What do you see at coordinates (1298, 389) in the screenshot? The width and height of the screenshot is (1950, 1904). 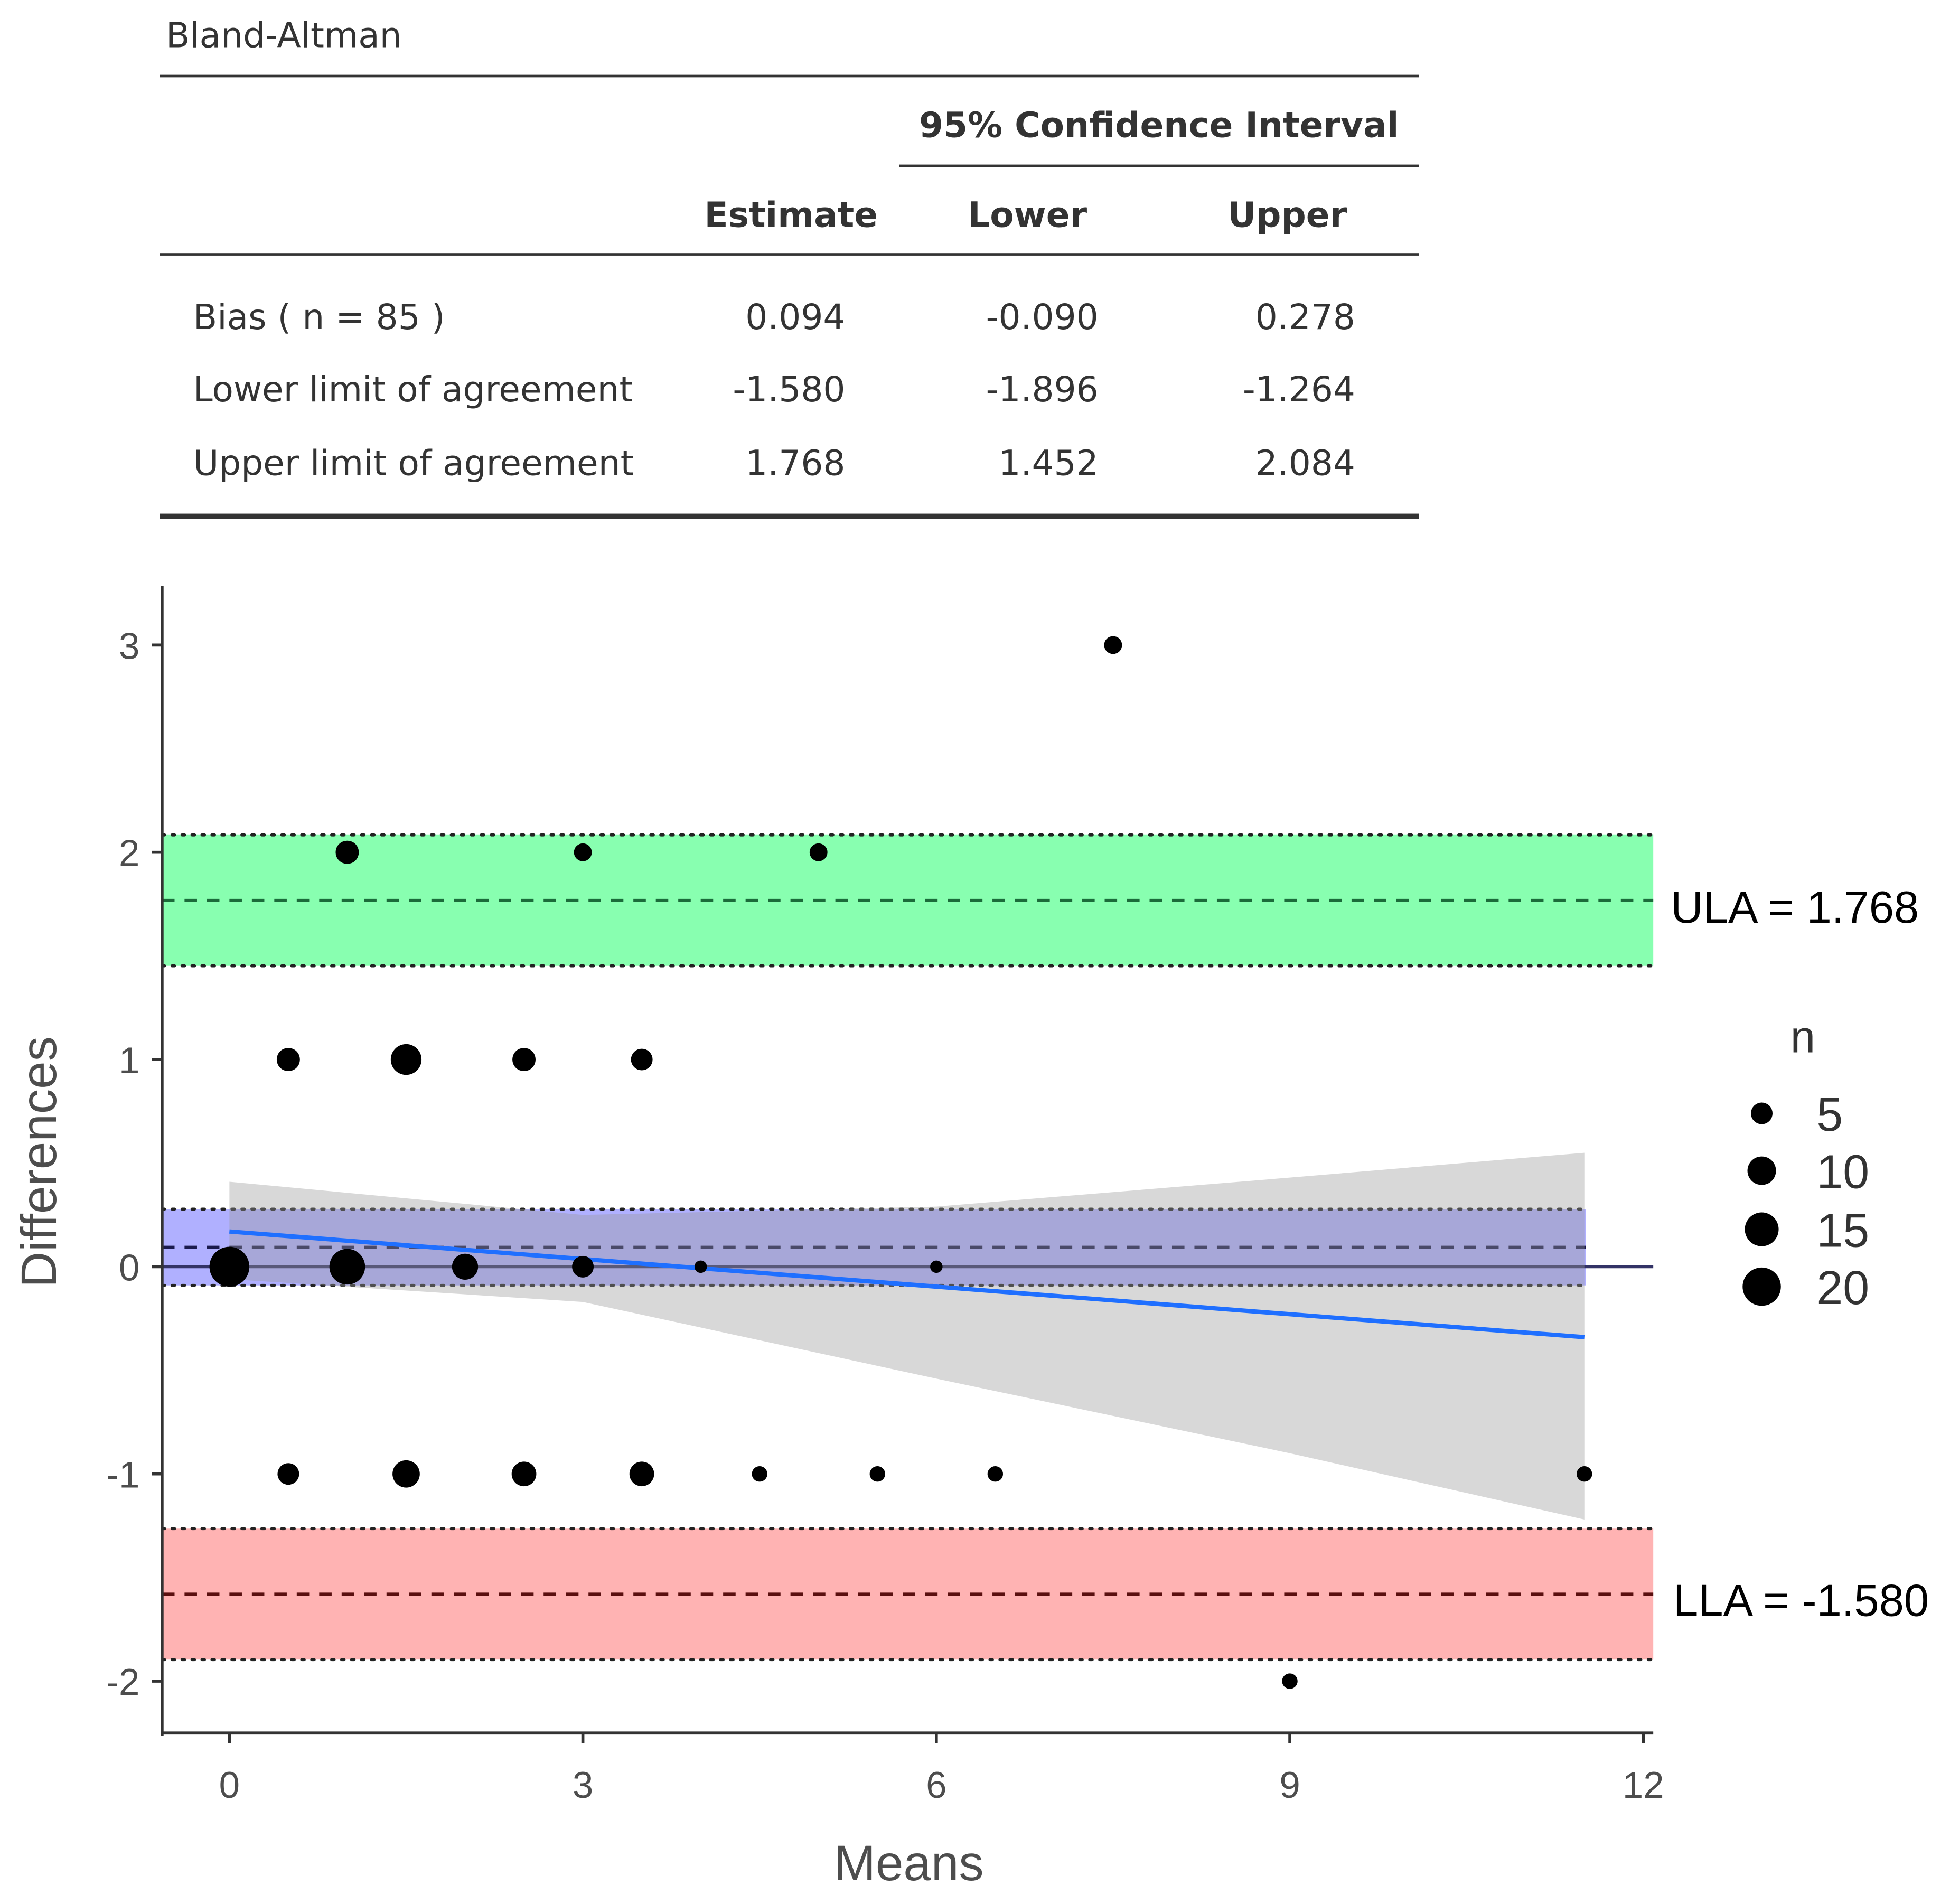 I see `lla-upper: -1.264` at bounding box center [1298, 389].